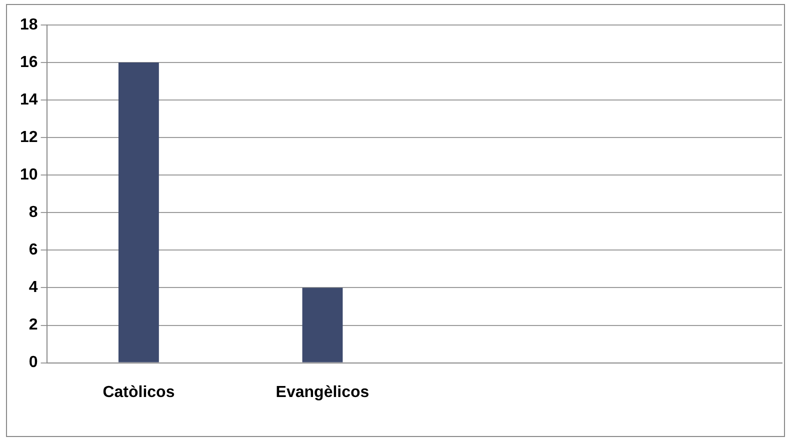 The image size is (793, 443). What do you see at coordinates (33, 250) in the screenshot?
I see `y-tick-label: 6` at bounding box center [33, 250].